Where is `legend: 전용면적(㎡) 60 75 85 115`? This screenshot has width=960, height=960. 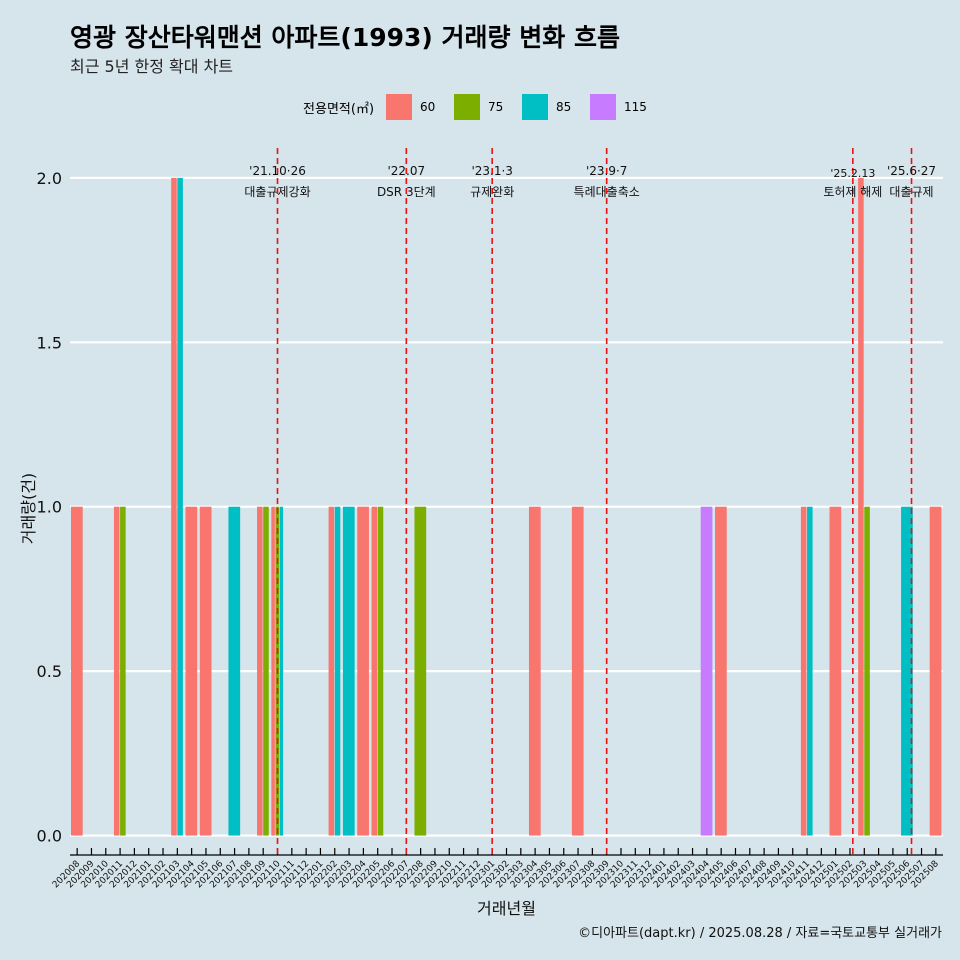
legend: 전용면적(㎡) 60 75 85 115 is located at coordinates (480, 107).